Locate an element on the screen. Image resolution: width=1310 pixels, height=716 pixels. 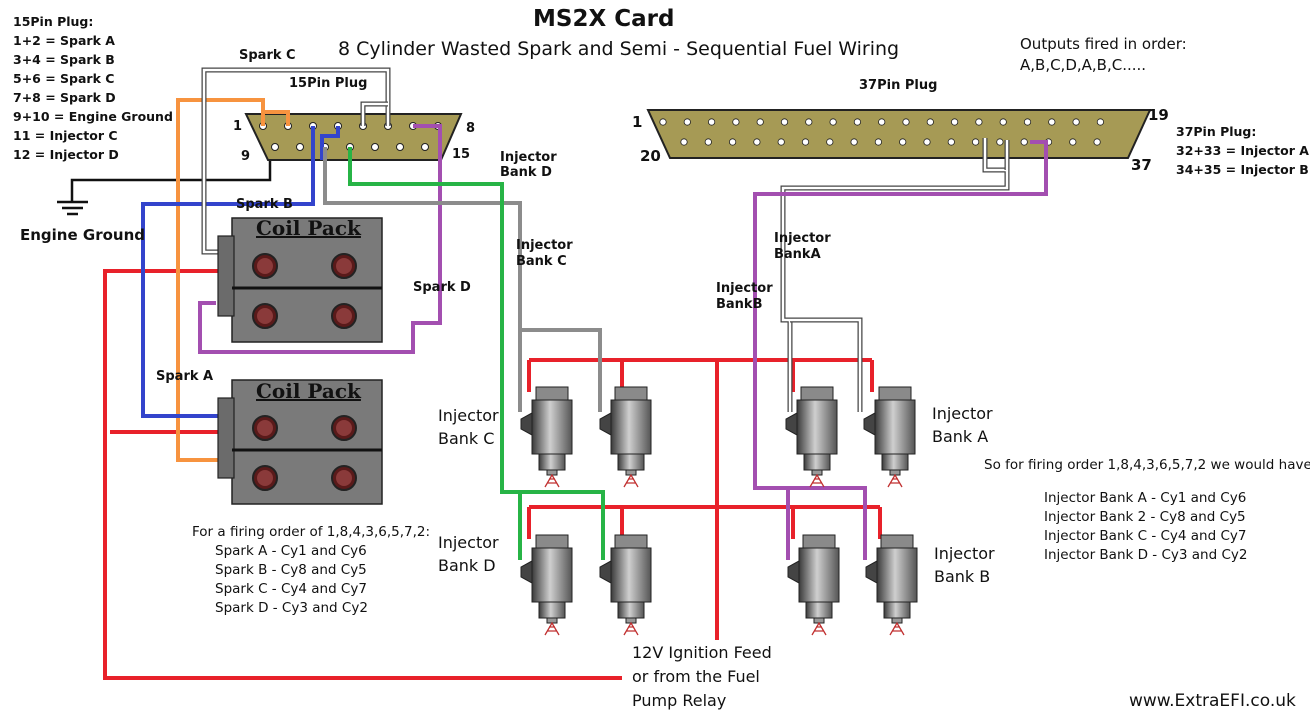
label-engine-ground: Engine Ground is located at coordinates (82, 235).